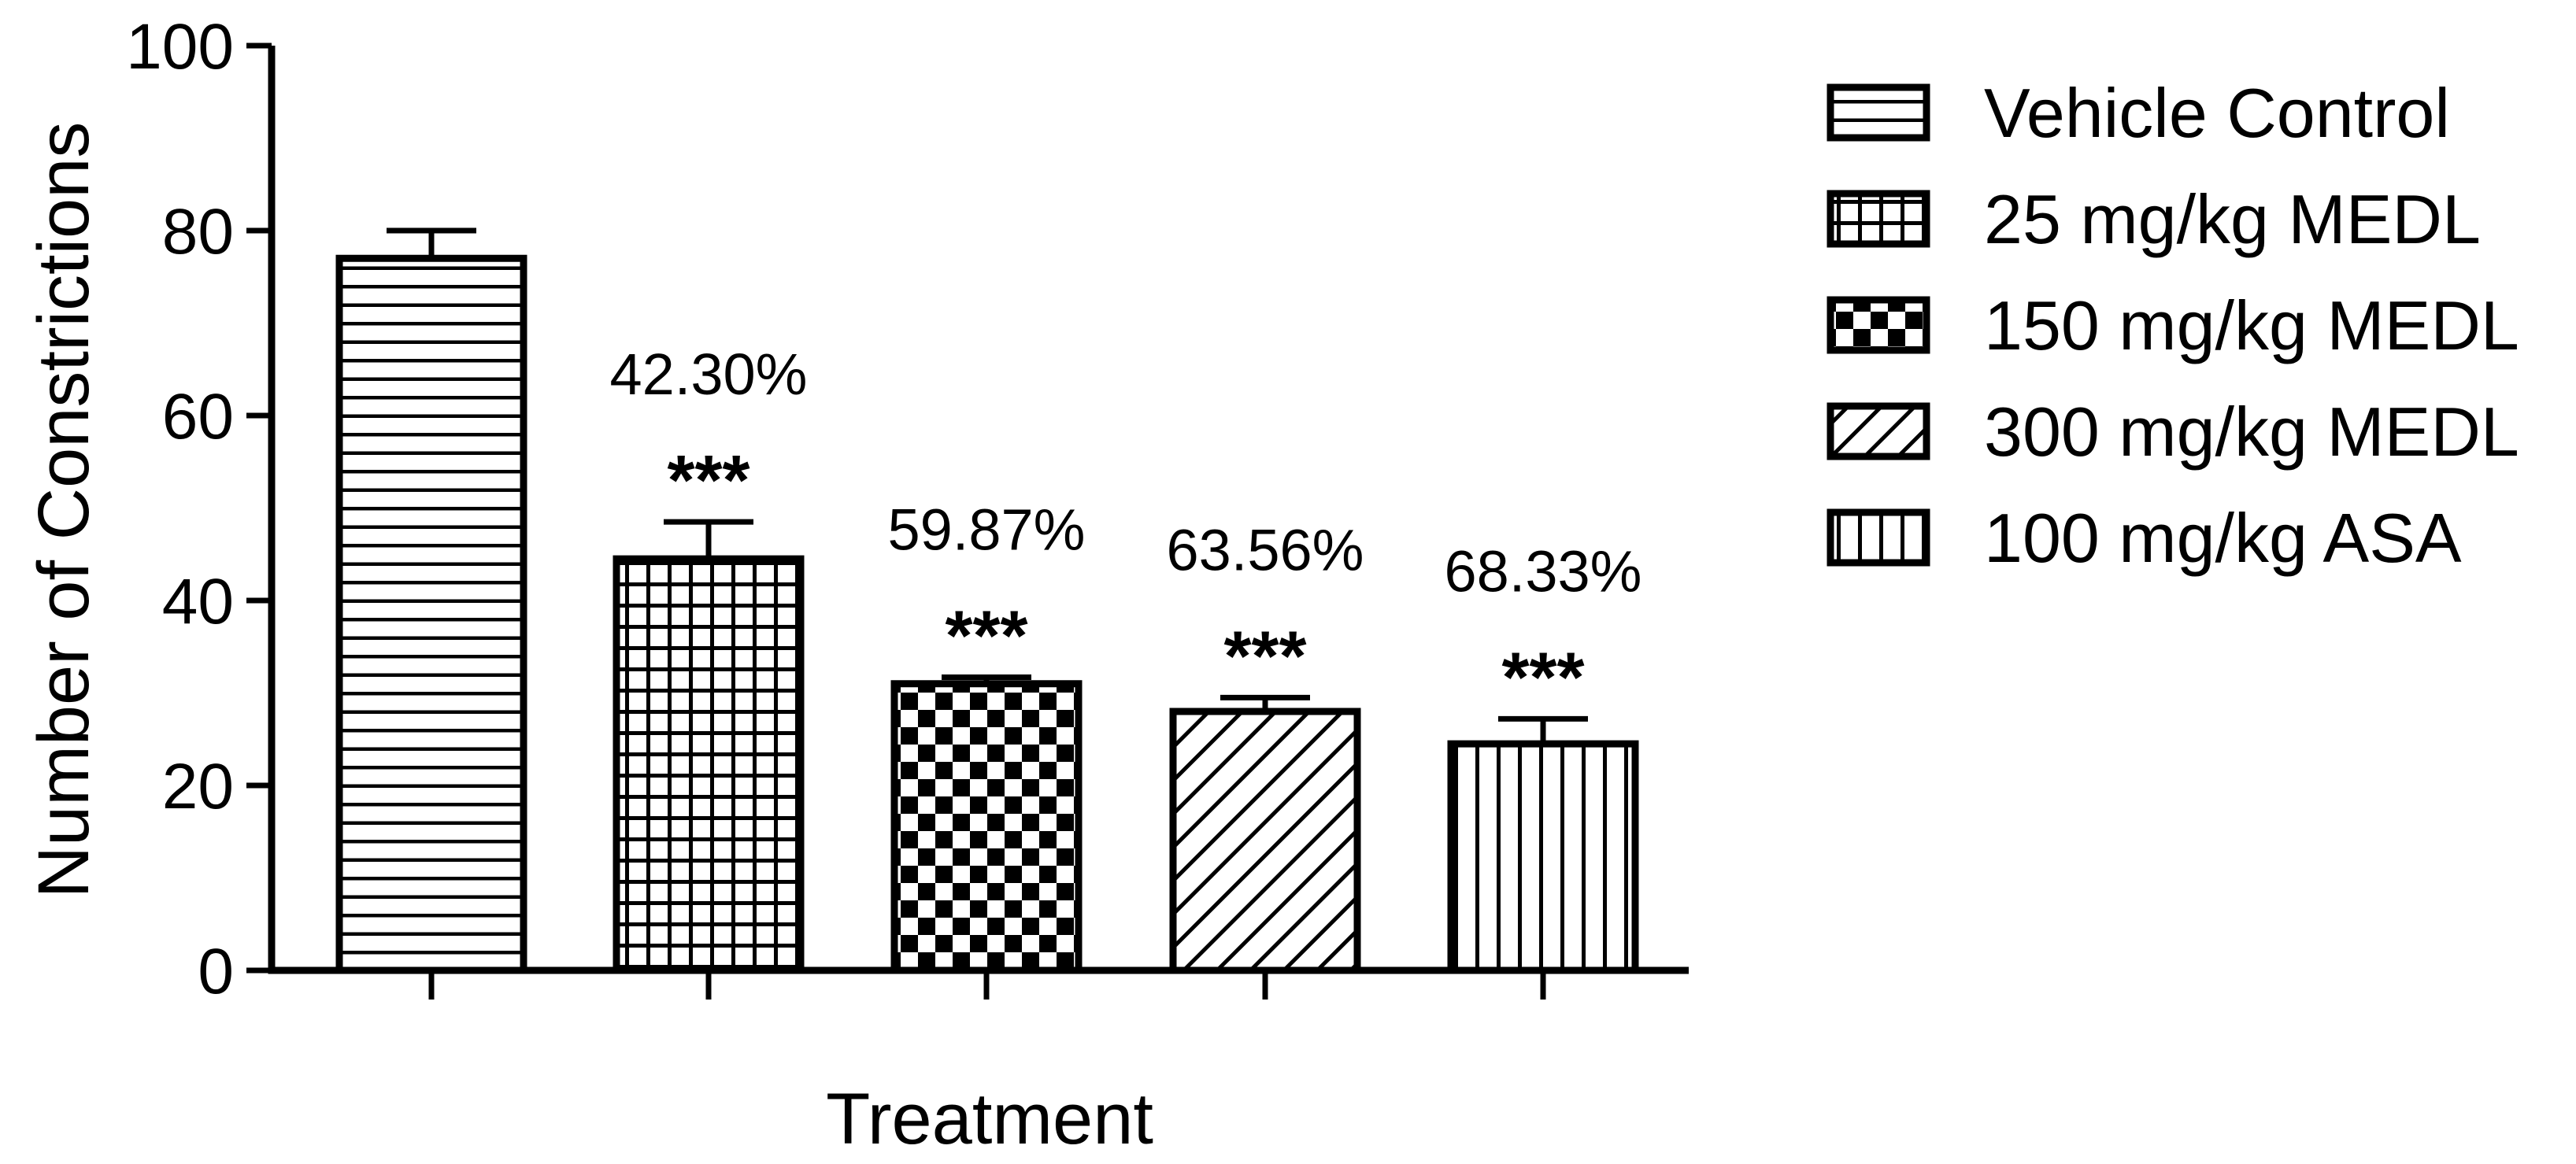 The width and height of the screenshot is (2576, 1164). What do you see at coordinates (1543, 571) in the screenshot?
I see `percent-inhibition-label: 68.33%` at bounding box center [1543, 571].